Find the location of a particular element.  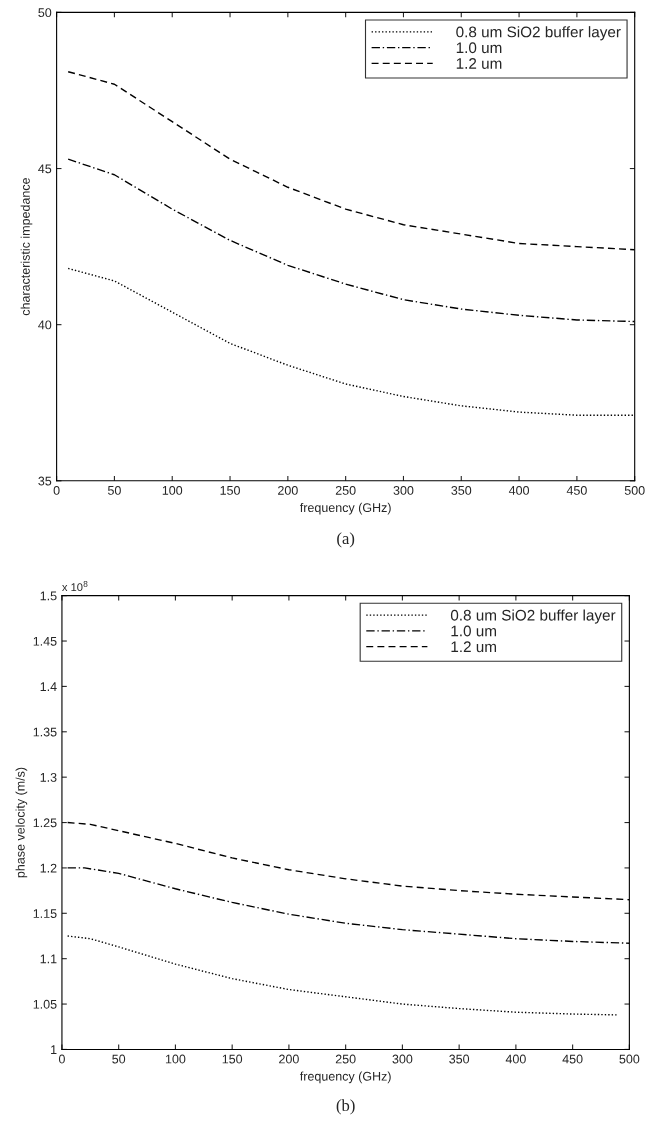

y-tick-label: 1.2 is located at coordinates (48, 868).